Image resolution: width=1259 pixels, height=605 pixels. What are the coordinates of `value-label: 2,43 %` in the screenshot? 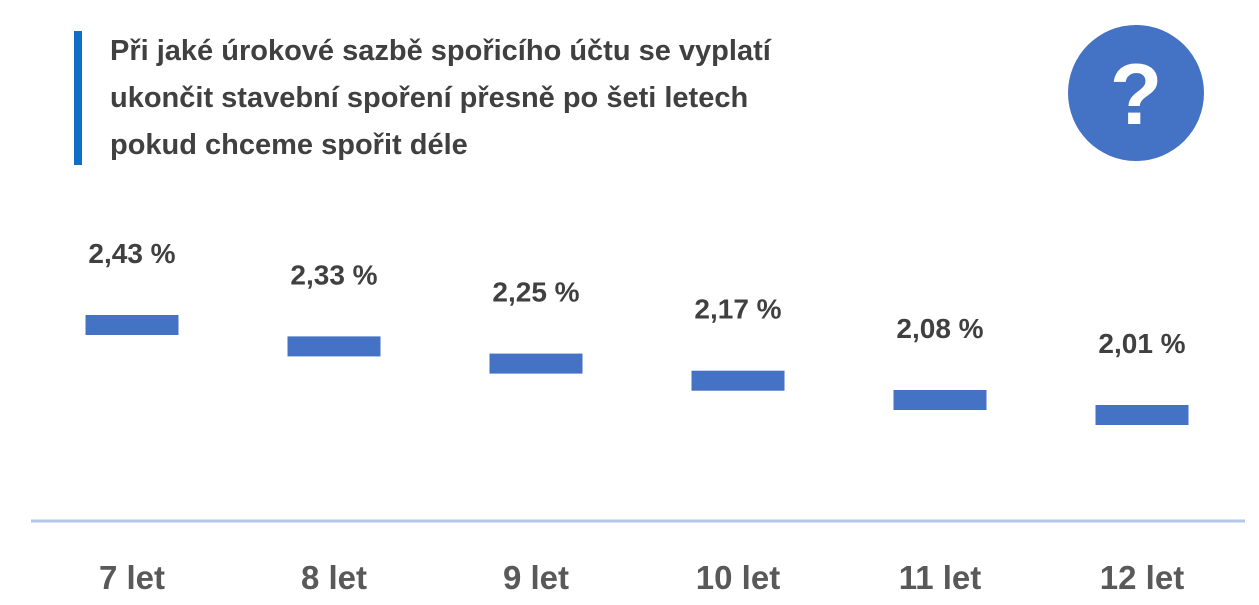 It's located at (131, 253).